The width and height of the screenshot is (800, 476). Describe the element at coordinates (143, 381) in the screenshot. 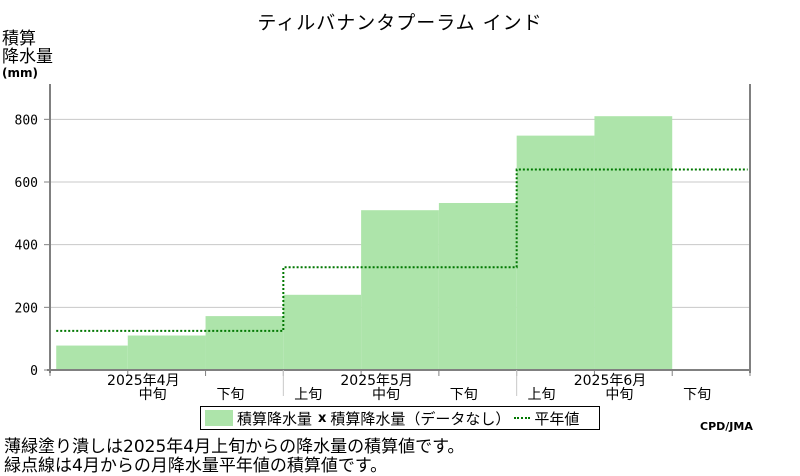

I see `month-label-0: 2025年4月` at that location.